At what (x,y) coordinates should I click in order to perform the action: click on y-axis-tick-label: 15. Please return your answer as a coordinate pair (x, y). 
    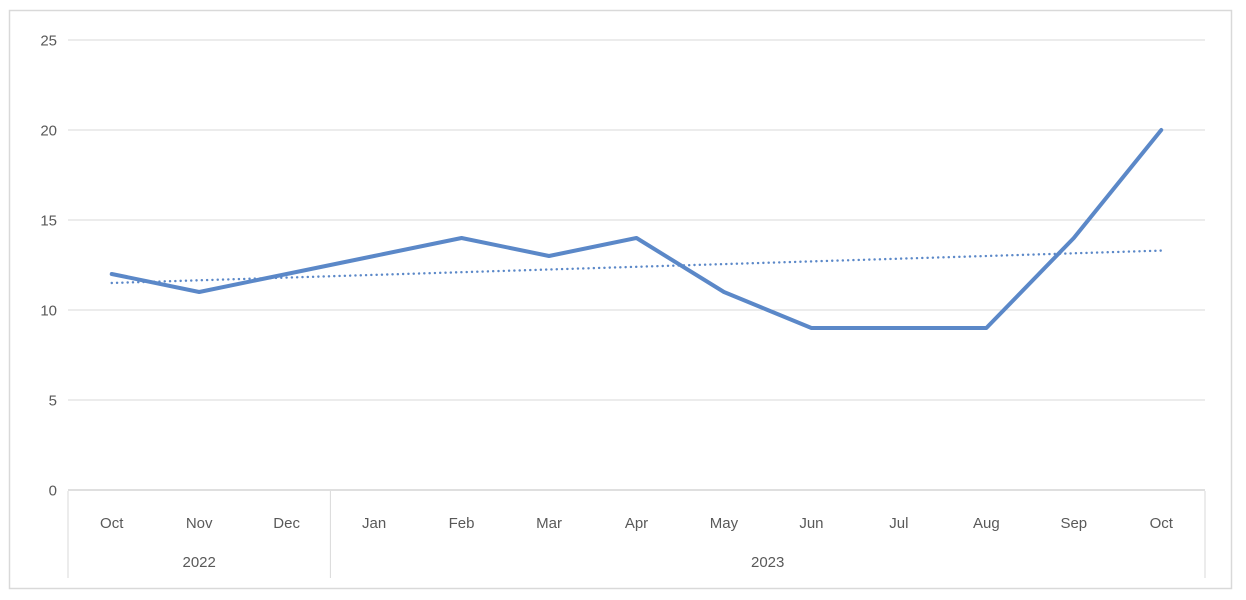
    Looking at the image, I should click on (48, 221).